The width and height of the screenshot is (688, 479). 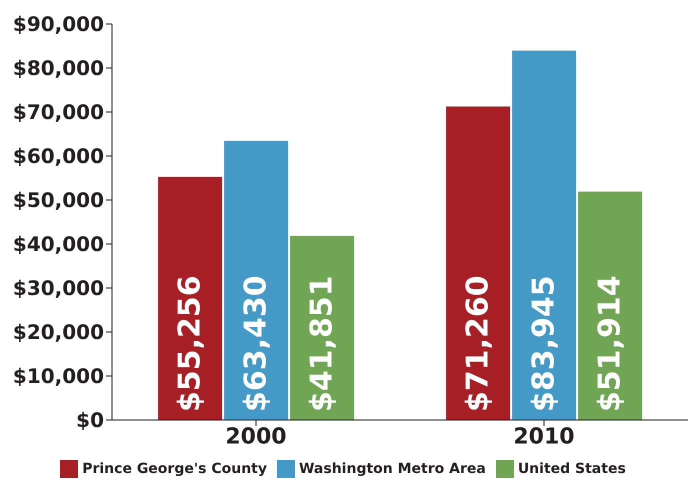 What do you see at coordinates (478, 343) in the screenshot?
I see `data-label: $71,260` at bounding box center [478, 343].